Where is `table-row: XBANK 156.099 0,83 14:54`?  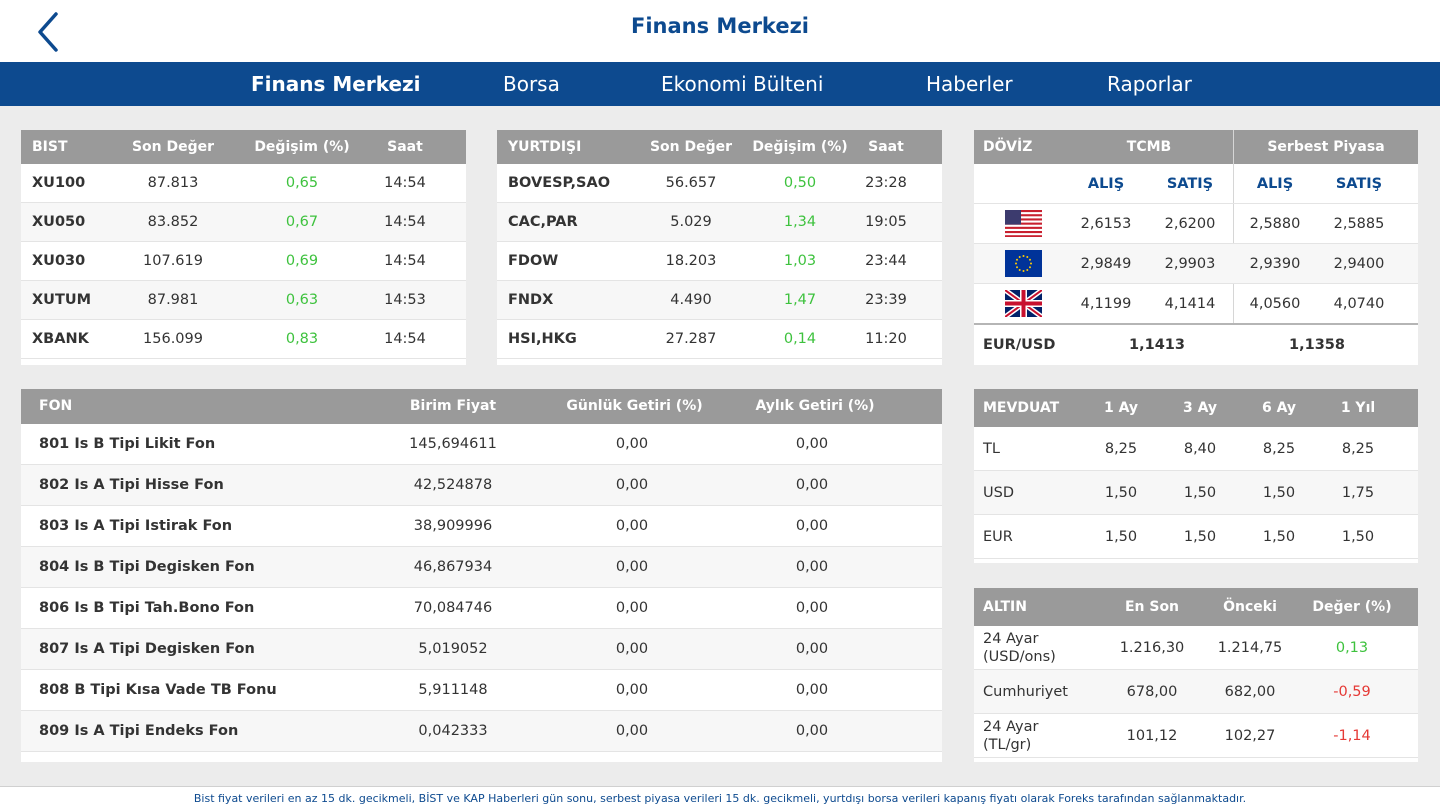
table-row: XBANK 156.099 0,83 14:54 is located at coordinates (243, 339).